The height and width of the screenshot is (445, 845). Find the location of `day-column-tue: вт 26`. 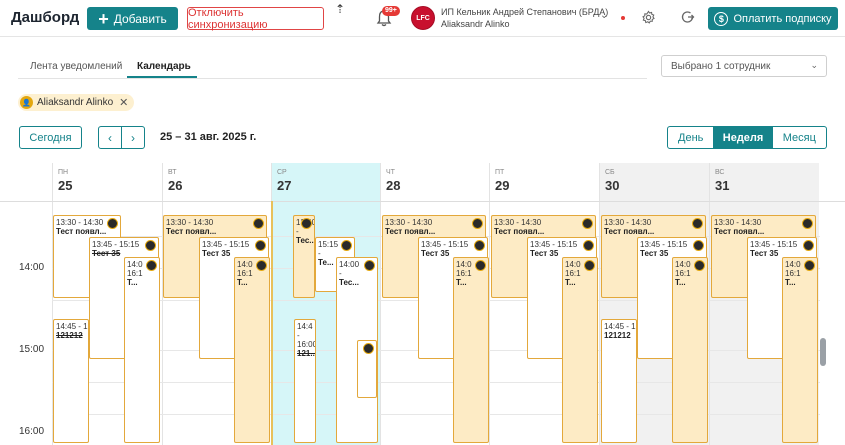

day-column-tue: вт 26 is located at coordinates (216, 304).